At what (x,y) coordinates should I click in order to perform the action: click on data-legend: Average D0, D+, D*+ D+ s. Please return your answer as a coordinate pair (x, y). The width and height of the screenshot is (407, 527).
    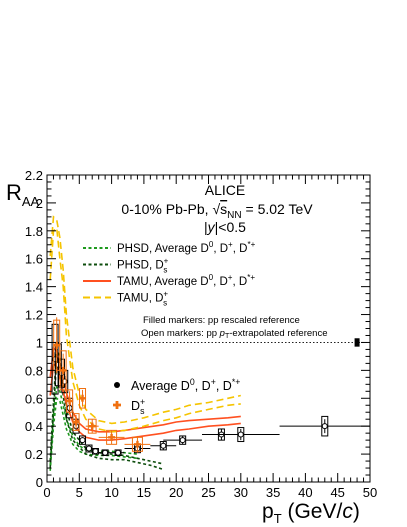
    Looking at the image, I should click on (176, 396).